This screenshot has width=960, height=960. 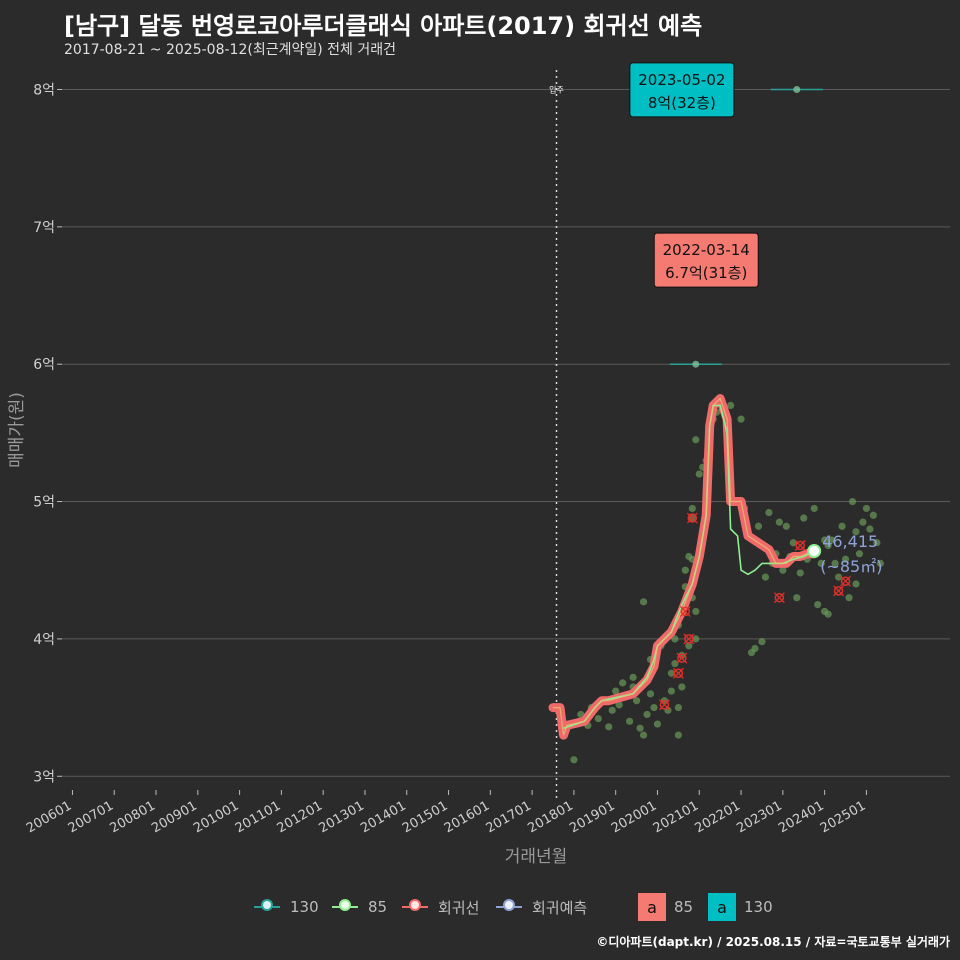 What do you see at coordinates (285, 907) in the screenshot?
I see `legend-item-130: 130` at bounding box center [285, 907].